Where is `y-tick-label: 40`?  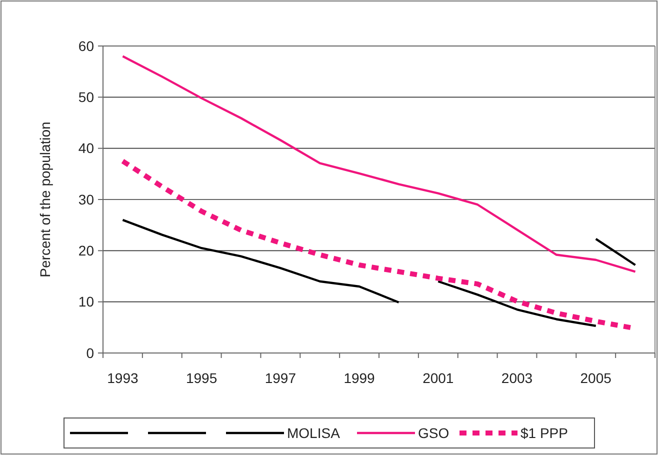 y-tick-label: 40 is located at coordinates (86, 148).